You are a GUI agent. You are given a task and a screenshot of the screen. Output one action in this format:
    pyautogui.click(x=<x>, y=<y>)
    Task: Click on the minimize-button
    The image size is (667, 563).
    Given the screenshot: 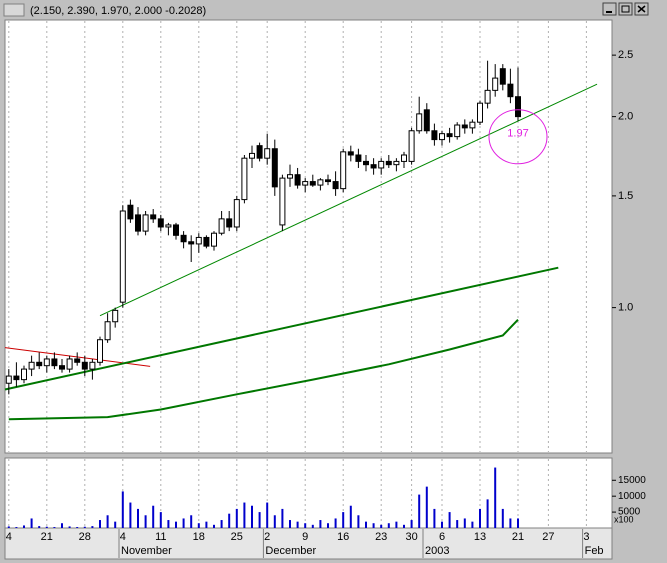 What is the action you would take?
    pyautogui.click(x=609, y=9)
    